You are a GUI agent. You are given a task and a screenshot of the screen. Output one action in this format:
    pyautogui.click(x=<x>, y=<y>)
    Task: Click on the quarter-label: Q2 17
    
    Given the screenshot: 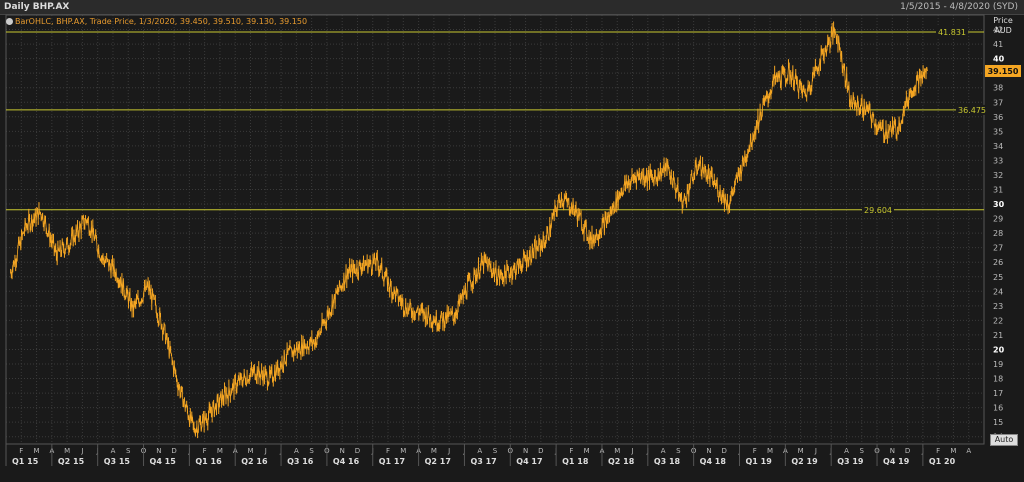 What is the action you would take?
    pyautogui.click(x=438, y=461)
    